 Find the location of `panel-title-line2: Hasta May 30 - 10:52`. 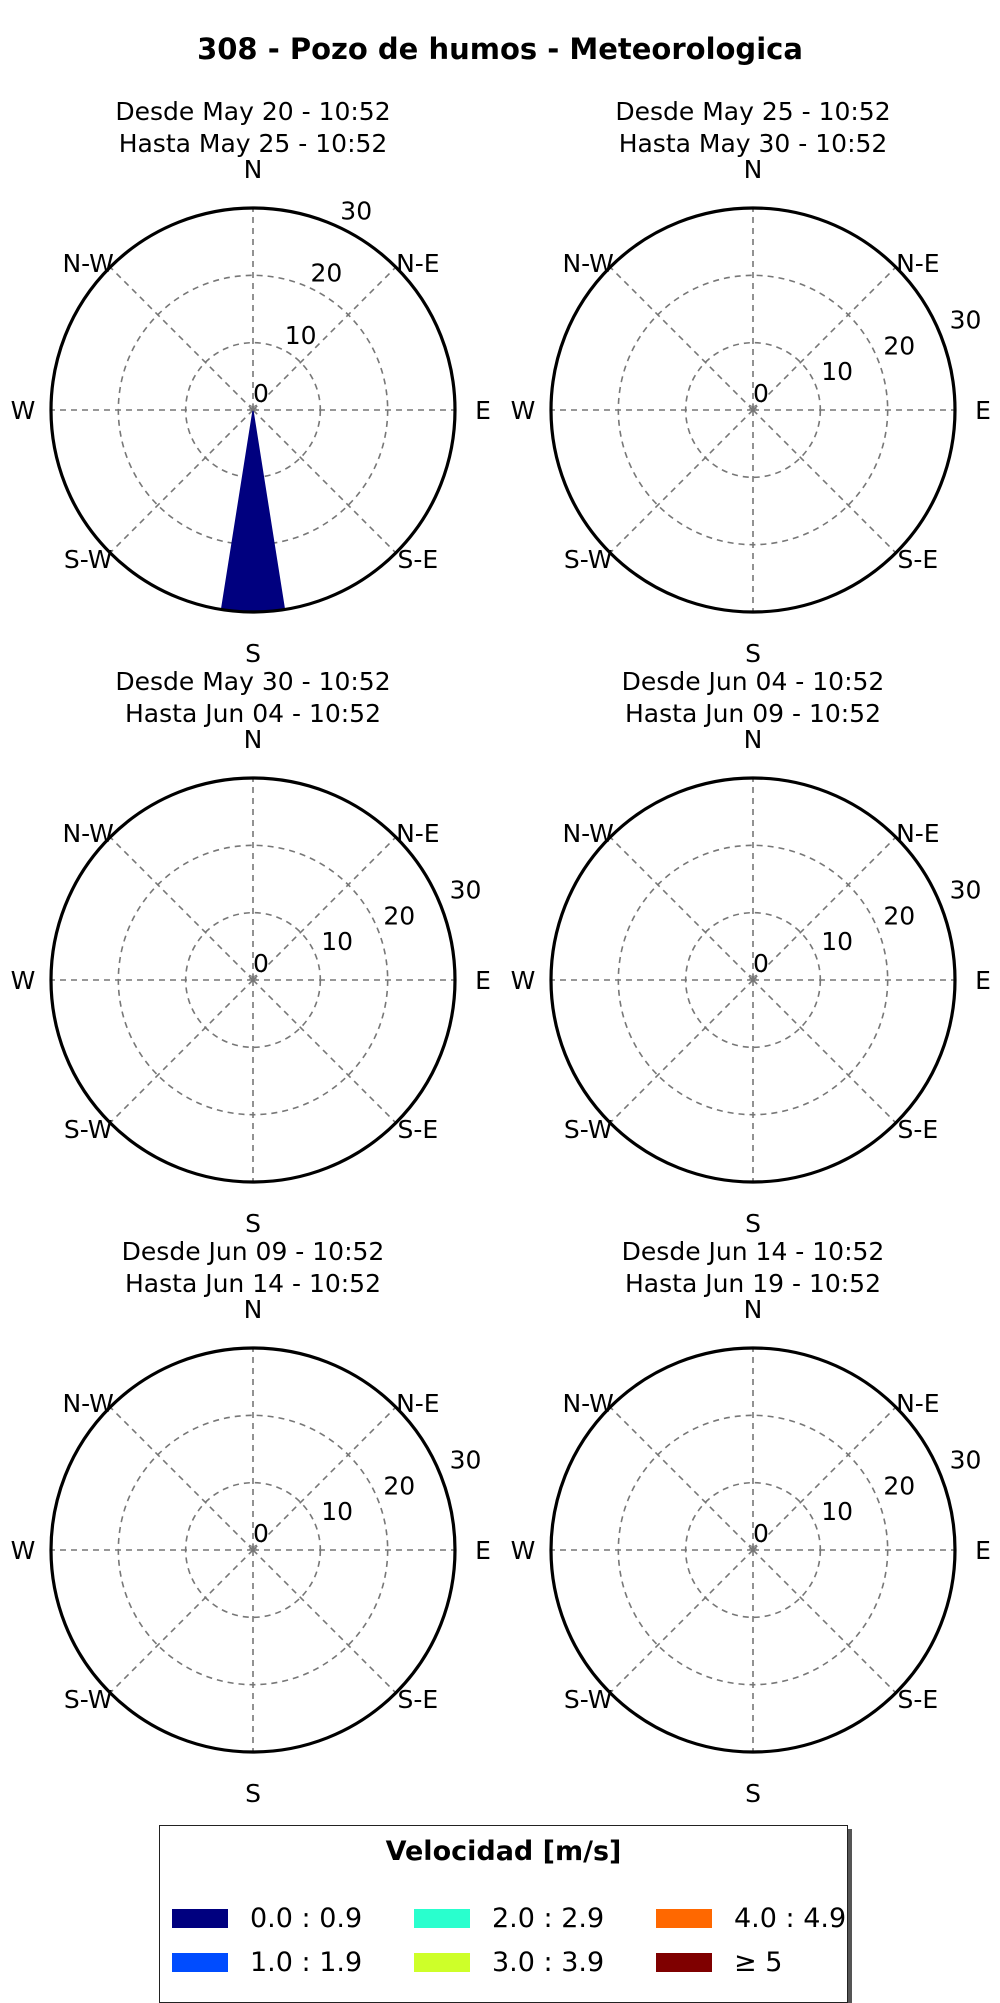

panel-title-line2: Hasta May 30 - 10:52 is located at coordinates (753, 143).